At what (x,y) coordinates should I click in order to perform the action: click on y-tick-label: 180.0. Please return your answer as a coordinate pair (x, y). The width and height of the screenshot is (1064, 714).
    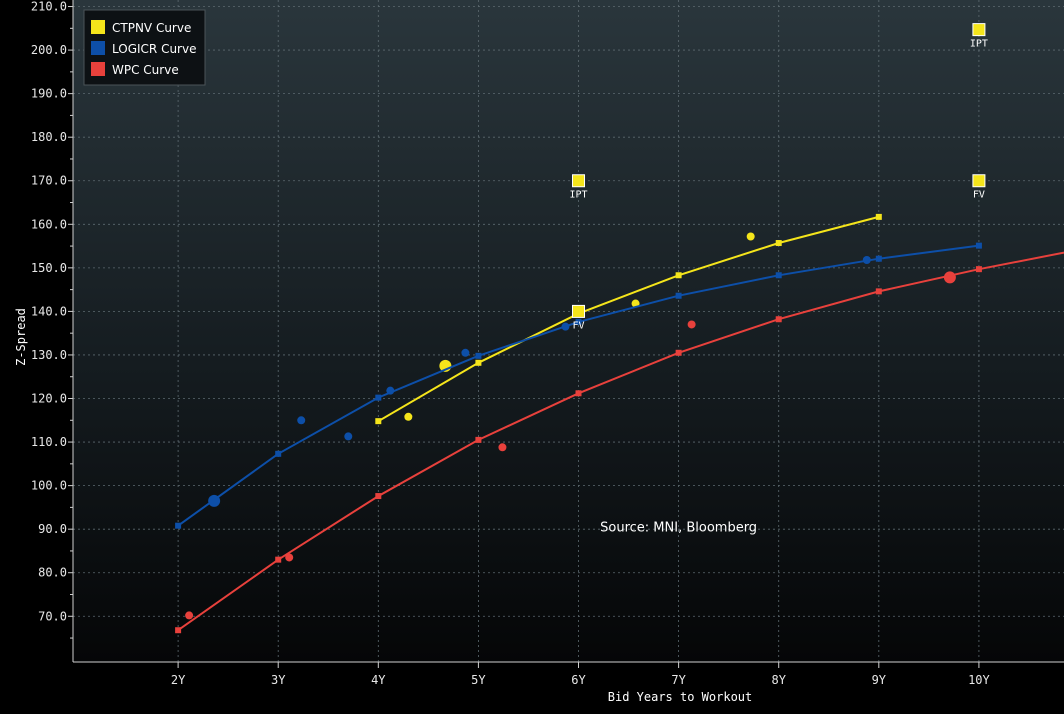
    Looking at the image, I should click on (49, 137).